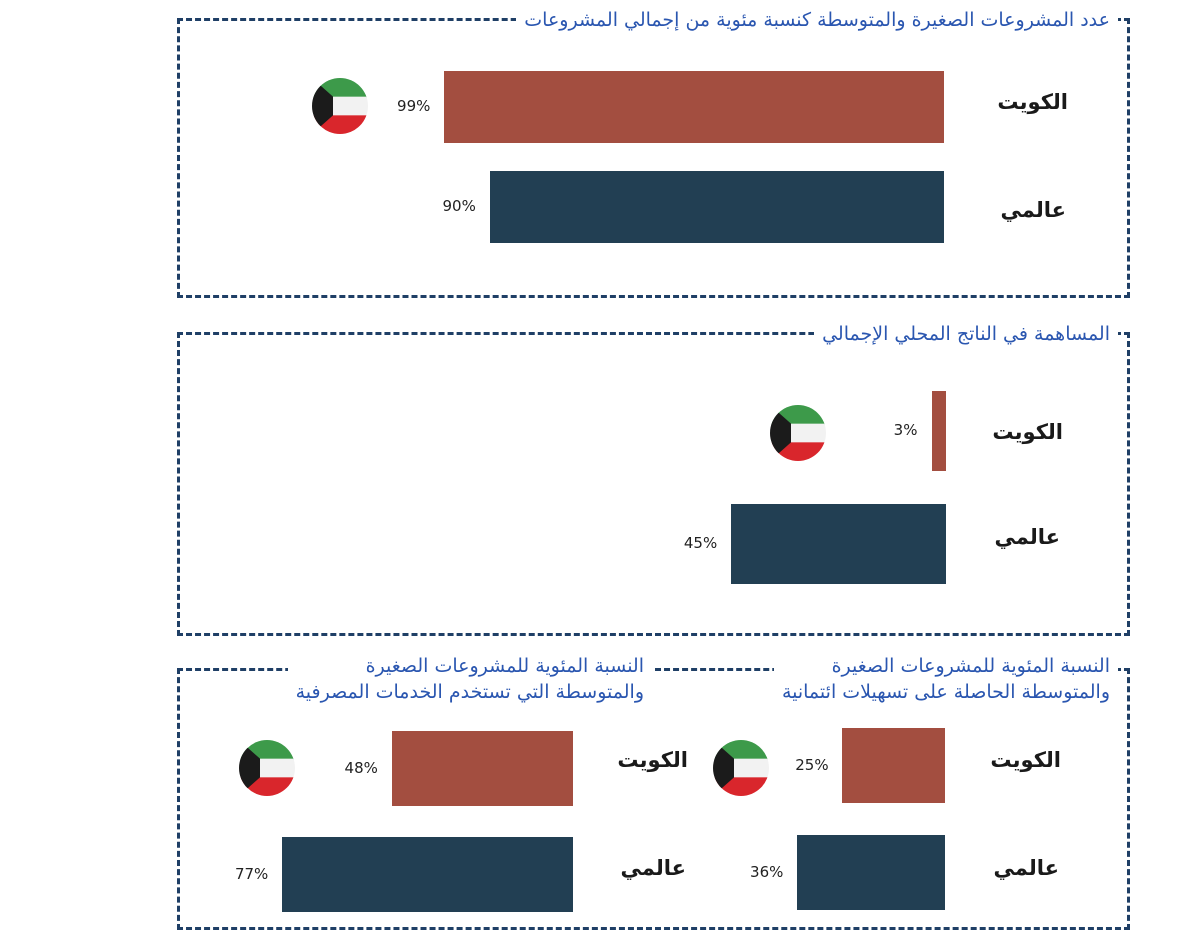 The image size is (1200, 948). I want to click on panel-3-category-kuwait: الكويت, so click(1025, 760).